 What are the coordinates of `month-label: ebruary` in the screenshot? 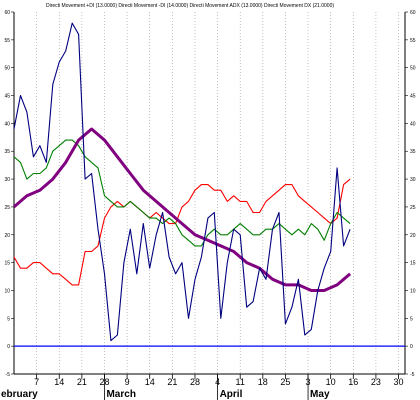 It's located at (19, 394).